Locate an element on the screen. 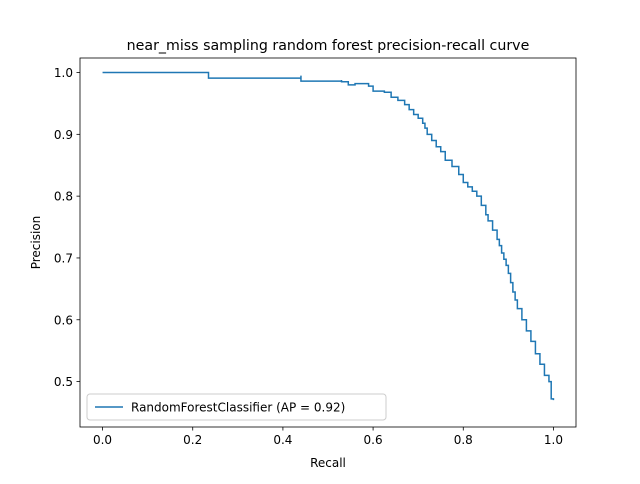  y-axis-label: Precision is located at coordinates (36, 243).